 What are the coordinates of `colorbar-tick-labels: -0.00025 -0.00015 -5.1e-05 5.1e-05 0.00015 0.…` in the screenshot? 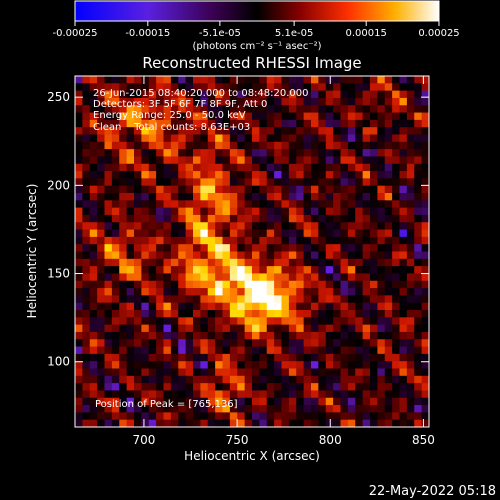 It's located at (256, 33).